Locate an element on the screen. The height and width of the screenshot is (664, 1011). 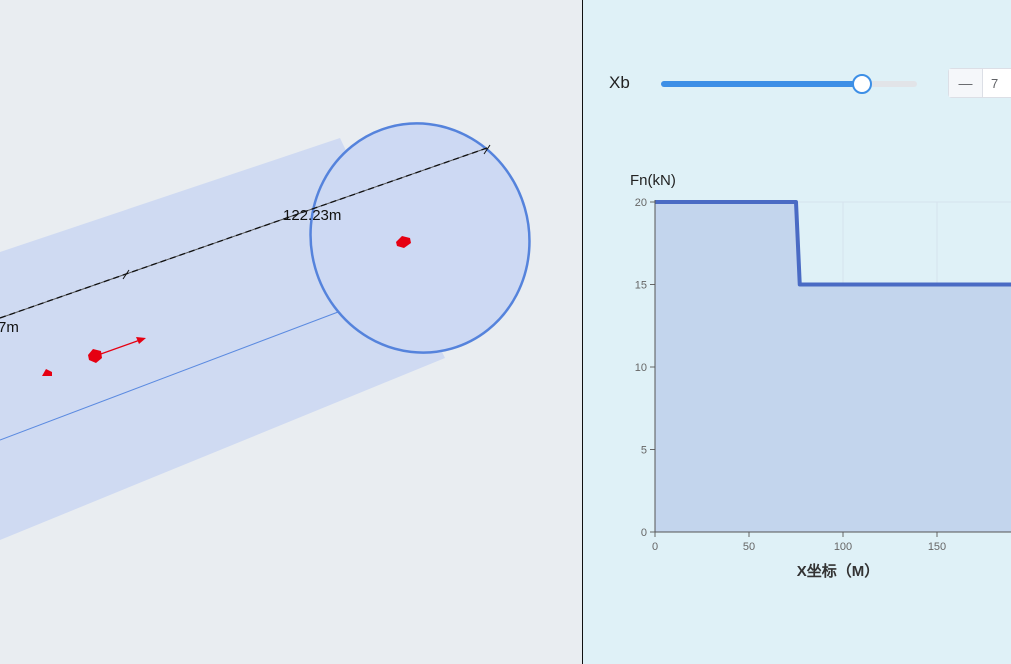
marker-end-point is located at coordinates (403, 242).